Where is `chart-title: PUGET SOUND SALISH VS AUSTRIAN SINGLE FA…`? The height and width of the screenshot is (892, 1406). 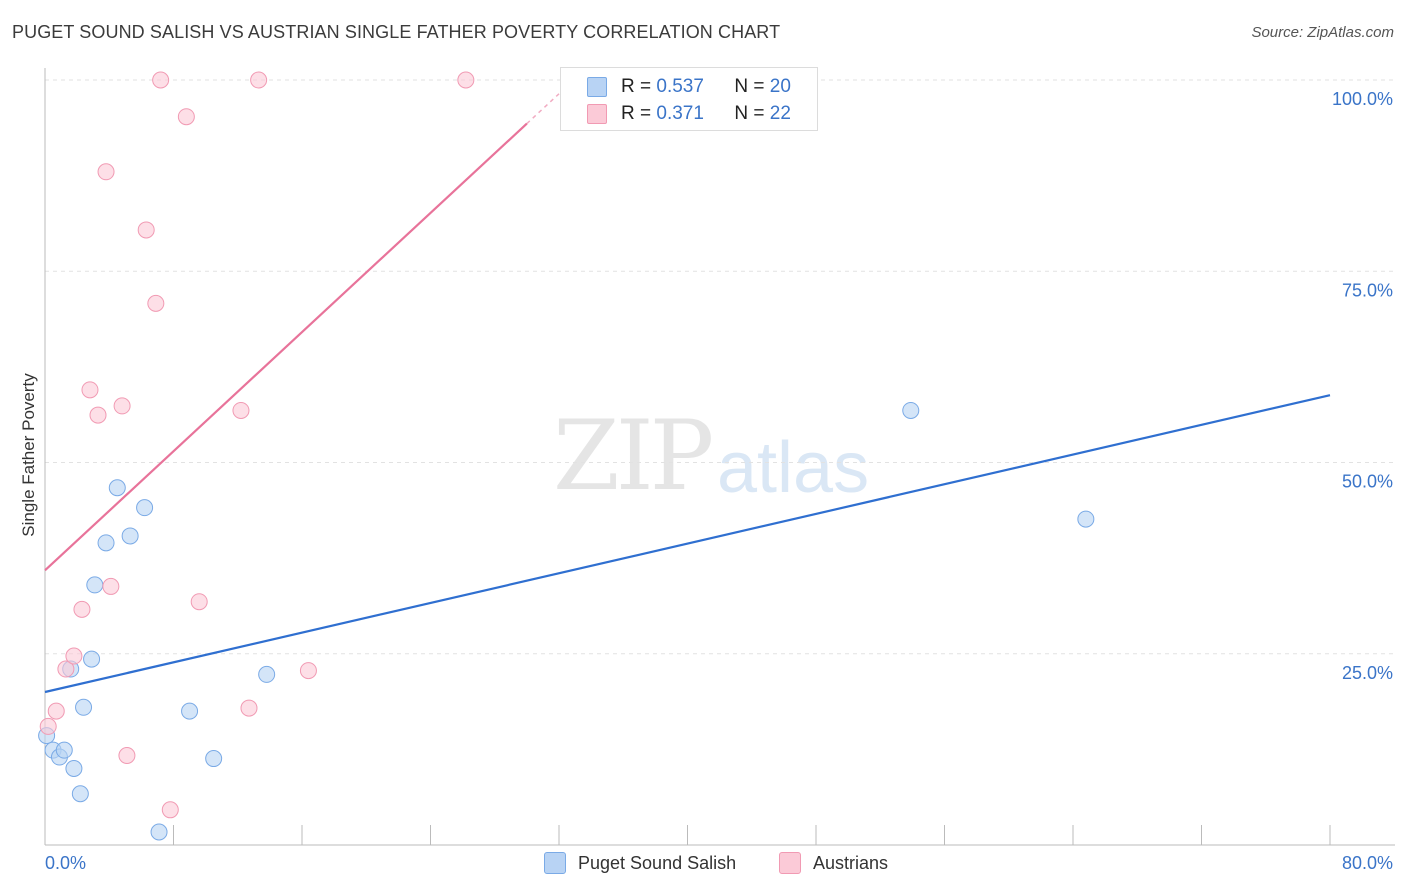
chart-title: PUGET SOUND SALISH VS AUSTRIAN SINGLE FA… is located at coordinates (396, 32).